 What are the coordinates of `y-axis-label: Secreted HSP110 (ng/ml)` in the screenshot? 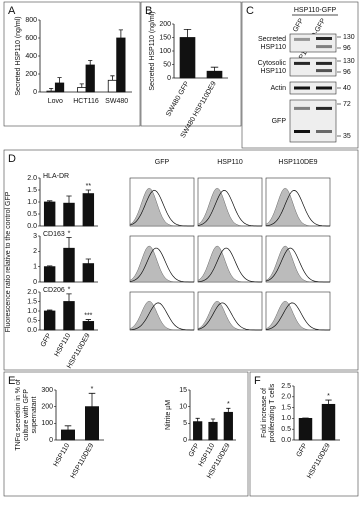 It's located at (152, 50).